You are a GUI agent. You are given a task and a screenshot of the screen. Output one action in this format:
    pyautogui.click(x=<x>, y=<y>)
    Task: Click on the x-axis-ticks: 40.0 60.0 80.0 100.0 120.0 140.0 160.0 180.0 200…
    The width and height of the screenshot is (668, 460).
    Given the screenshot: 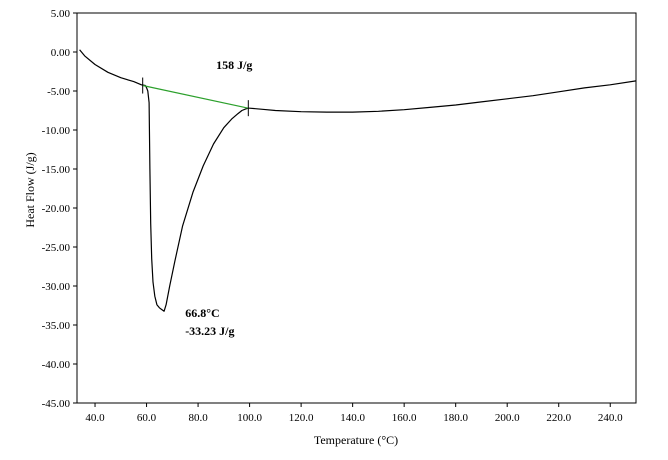 What is the action you would take?
    pyautogui.click(x=354, y=413)
    